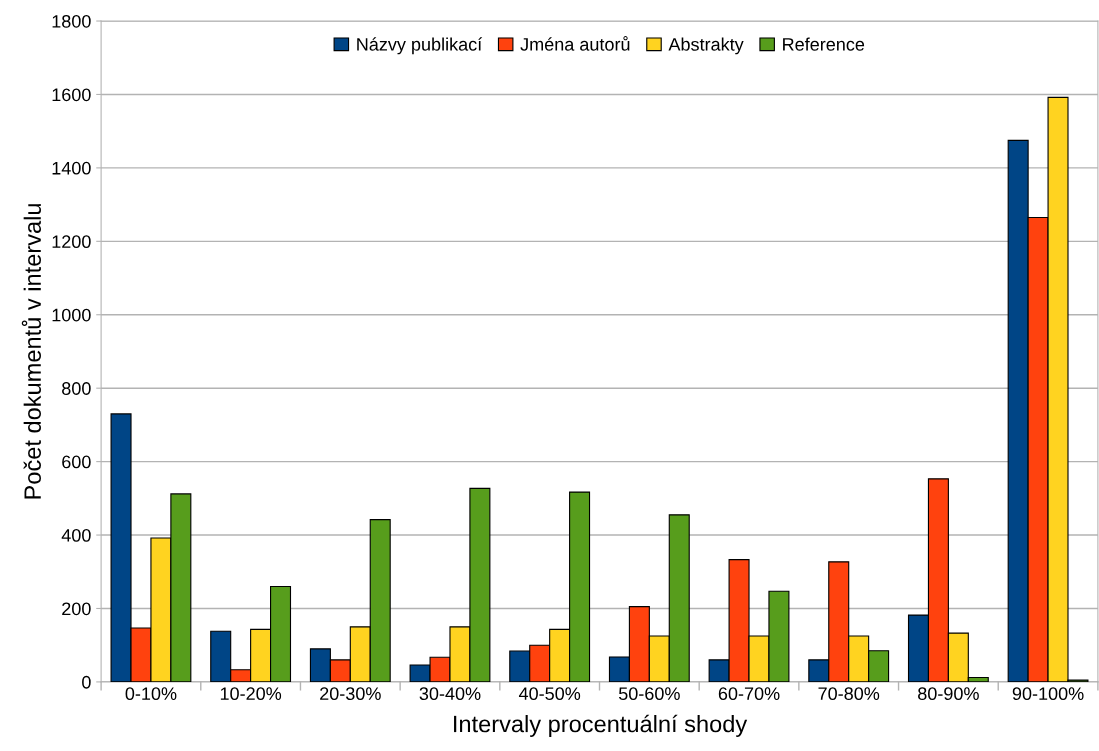 The width and height of the screenshot is (1099, 751). I want to click on x-tick-label: 50-60%, so click(649, 694).